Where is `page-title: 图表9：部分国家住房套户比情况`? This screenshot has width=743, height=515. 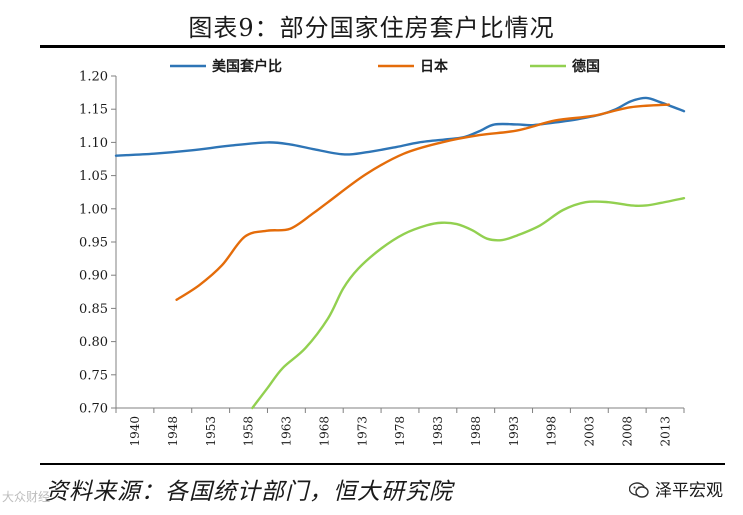
page-title: 图表9：部分国家住房套户比情况 is located at coordinates (371, 28).